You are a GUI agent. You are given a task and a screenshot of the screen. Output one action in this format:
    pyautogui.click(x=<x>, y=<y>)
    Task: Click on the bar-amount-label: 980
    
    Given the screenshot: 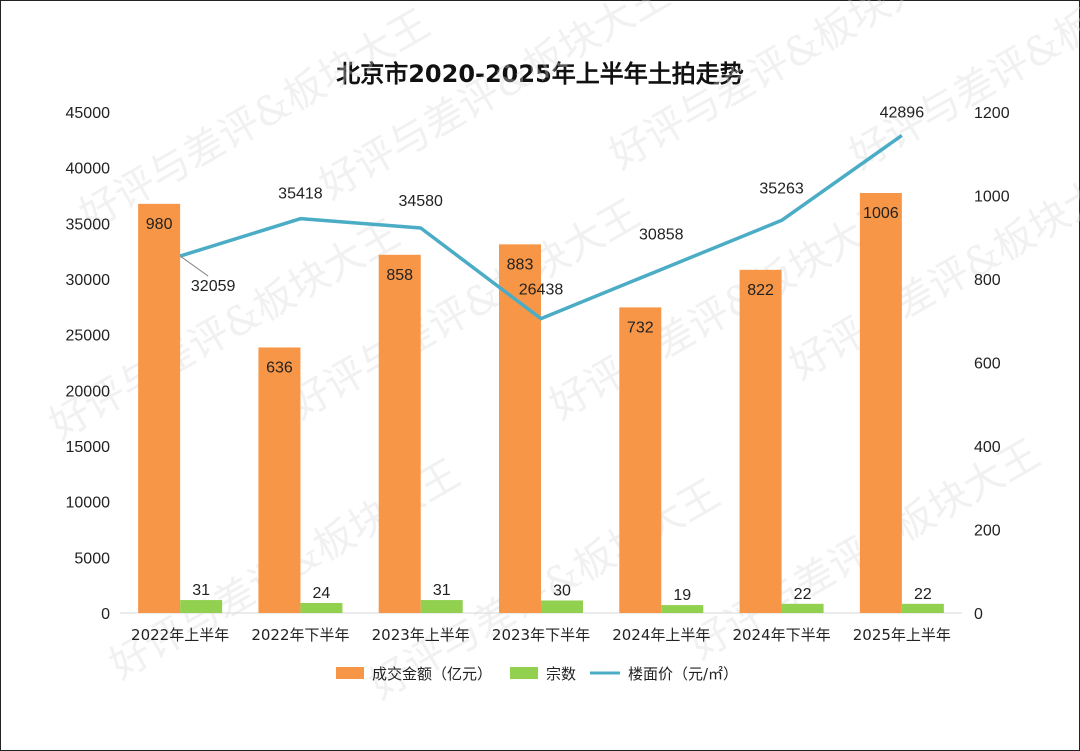 What is the action you would take?
    pyautogui.click(x=159, y=224)
    